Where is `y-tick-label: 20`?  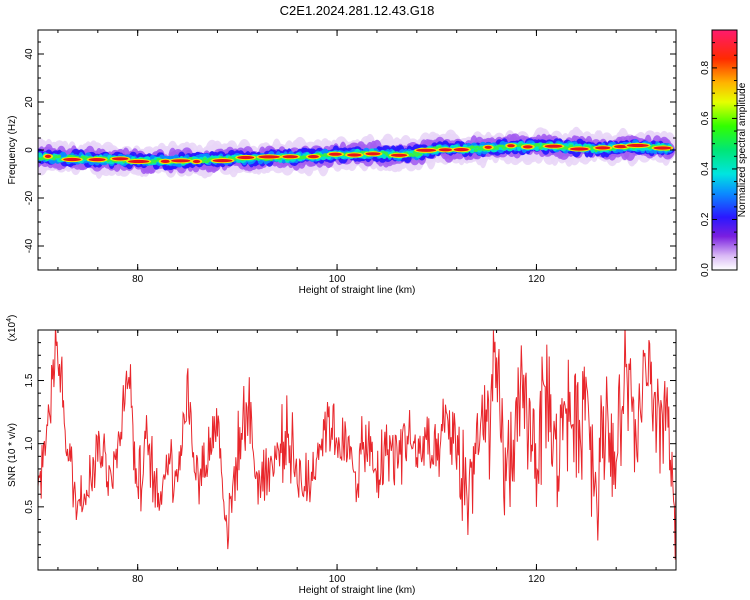
y-tick-label: 20 is located at coordinates (29, 102).